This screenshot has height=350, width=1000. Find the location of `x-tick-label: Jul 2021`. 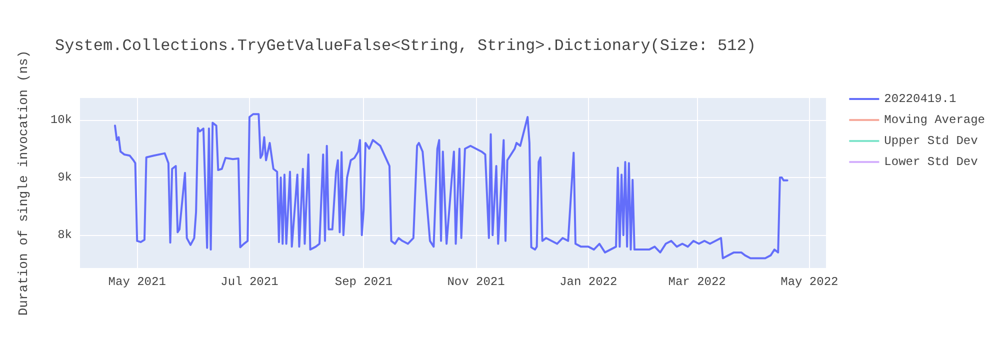

x-tick-label: Jul 2021 is located at coordinates (249, 282).